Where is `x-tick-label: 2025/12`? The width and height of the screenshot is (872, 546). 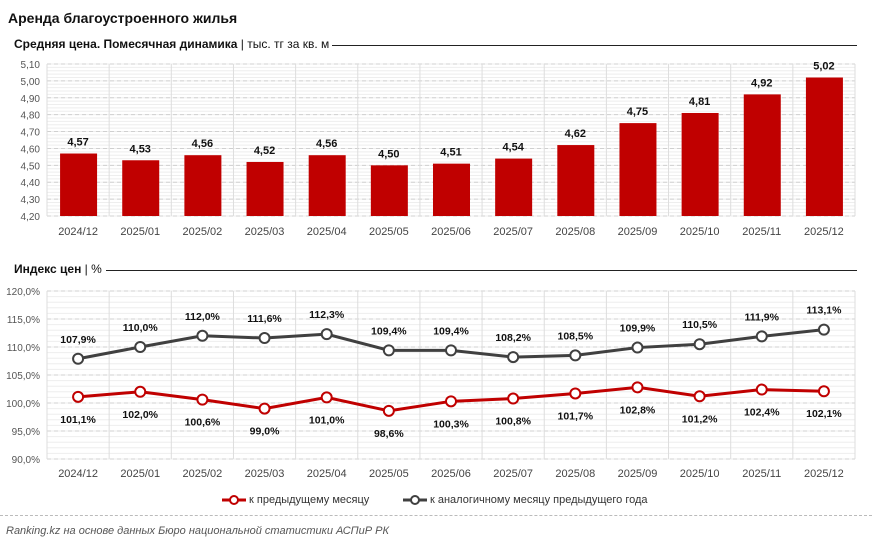
x-tick-label: 2025/12 is located at coordinates (824, 474).